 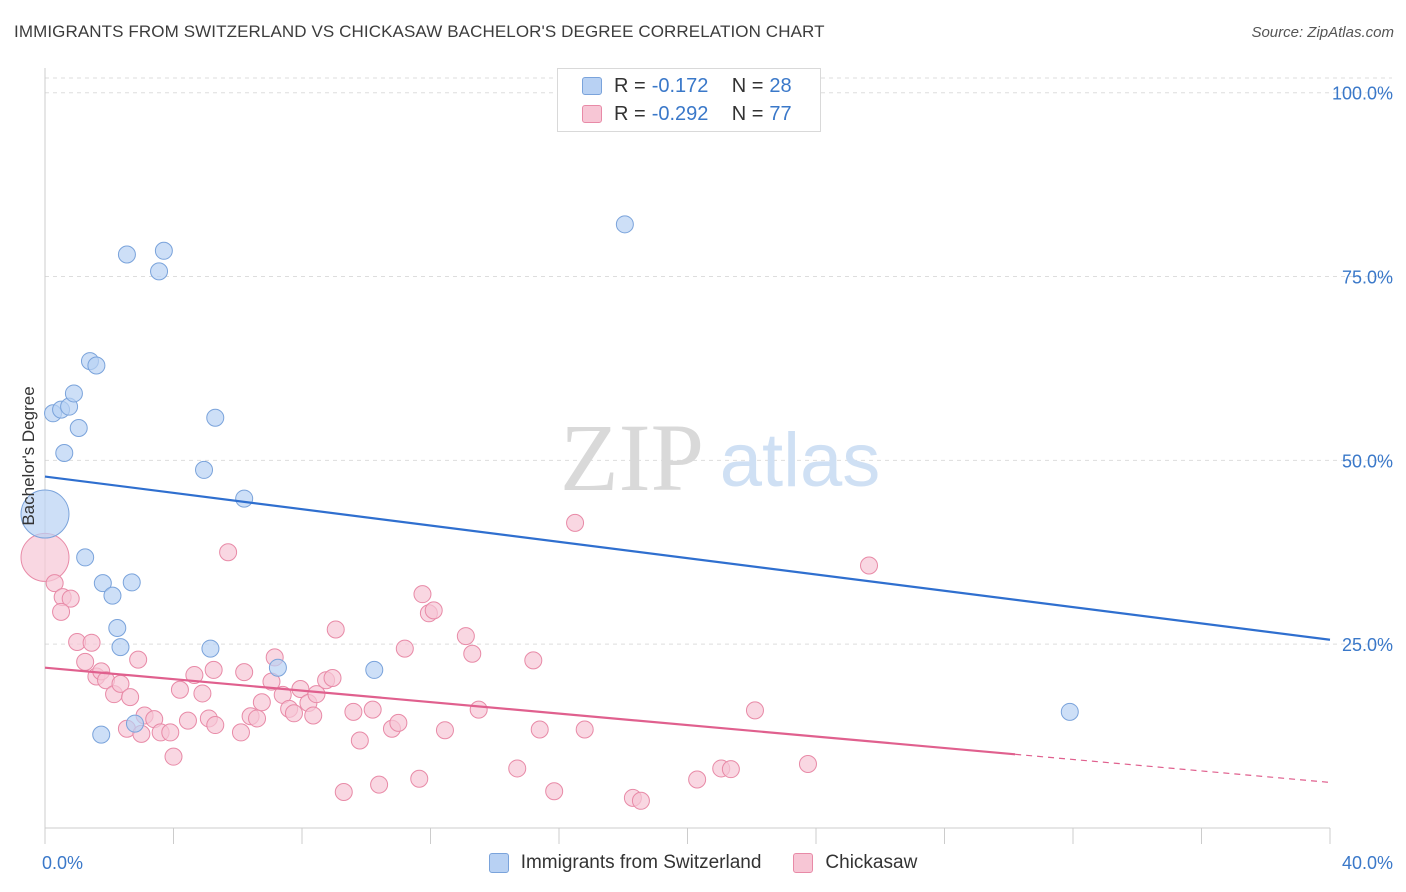 What do you see at coordinates (1367, 278) in the screenshot?
I see `y-tick-label: 75.0%` at bounding box center [1367, 278].